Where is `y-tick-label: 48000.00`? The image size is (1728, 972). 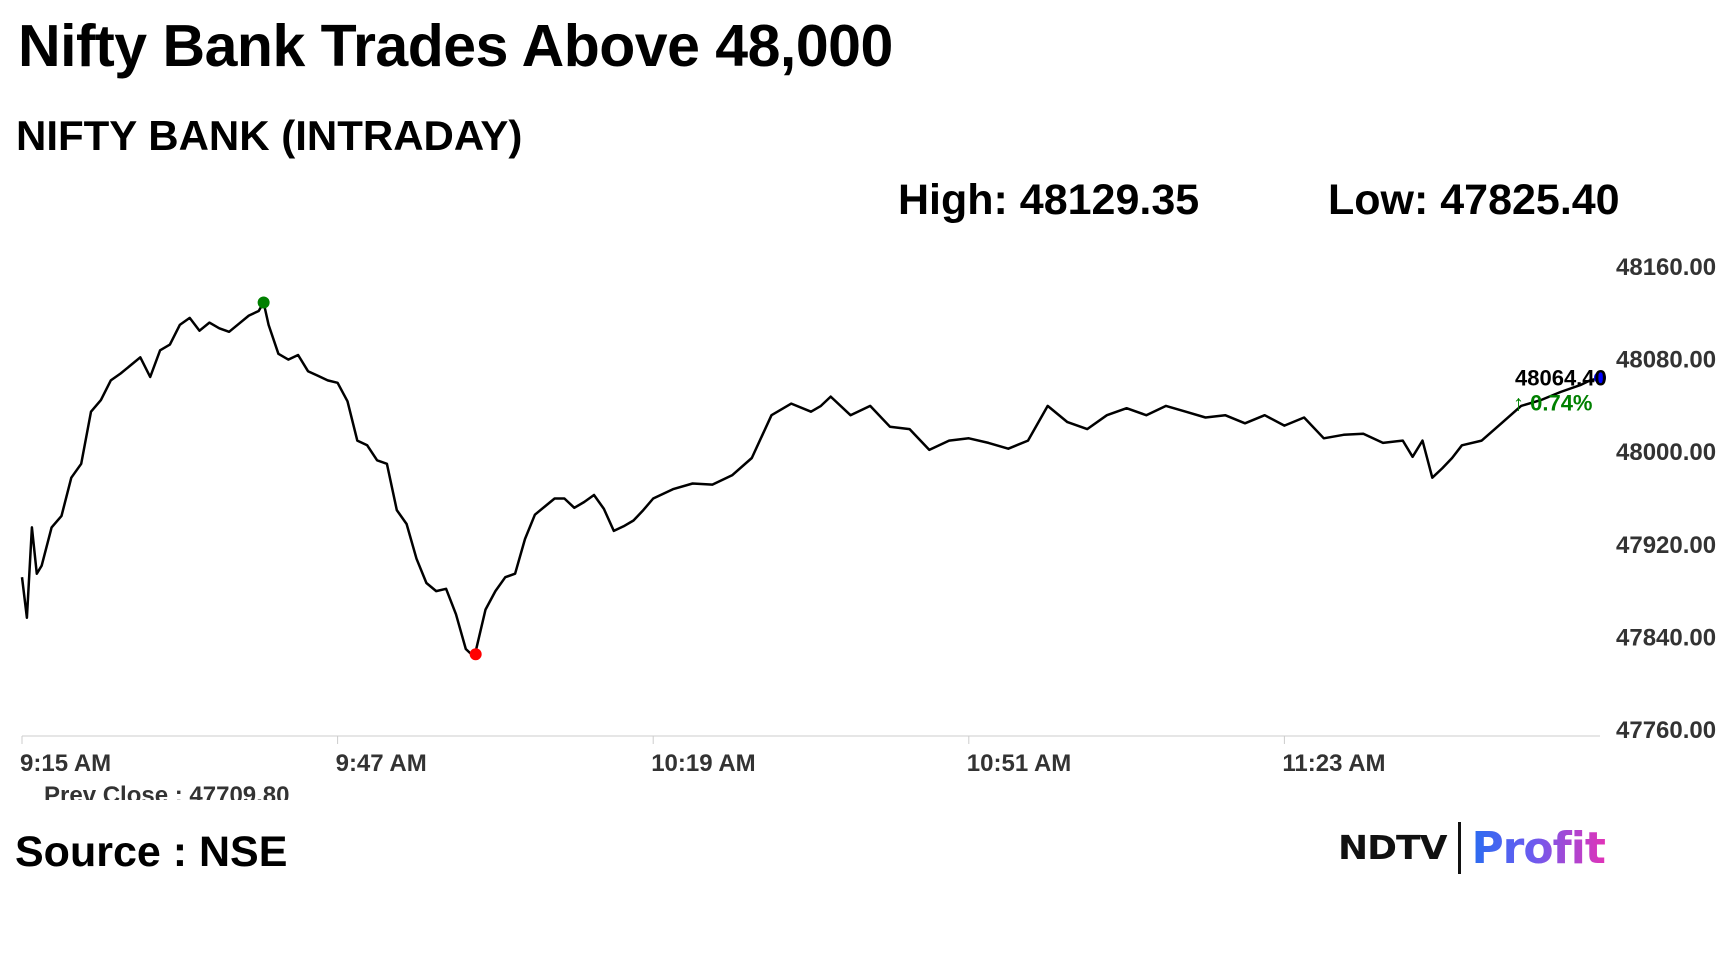 y-tick-label: 48000.00 is located at coordinates (1666, 452).